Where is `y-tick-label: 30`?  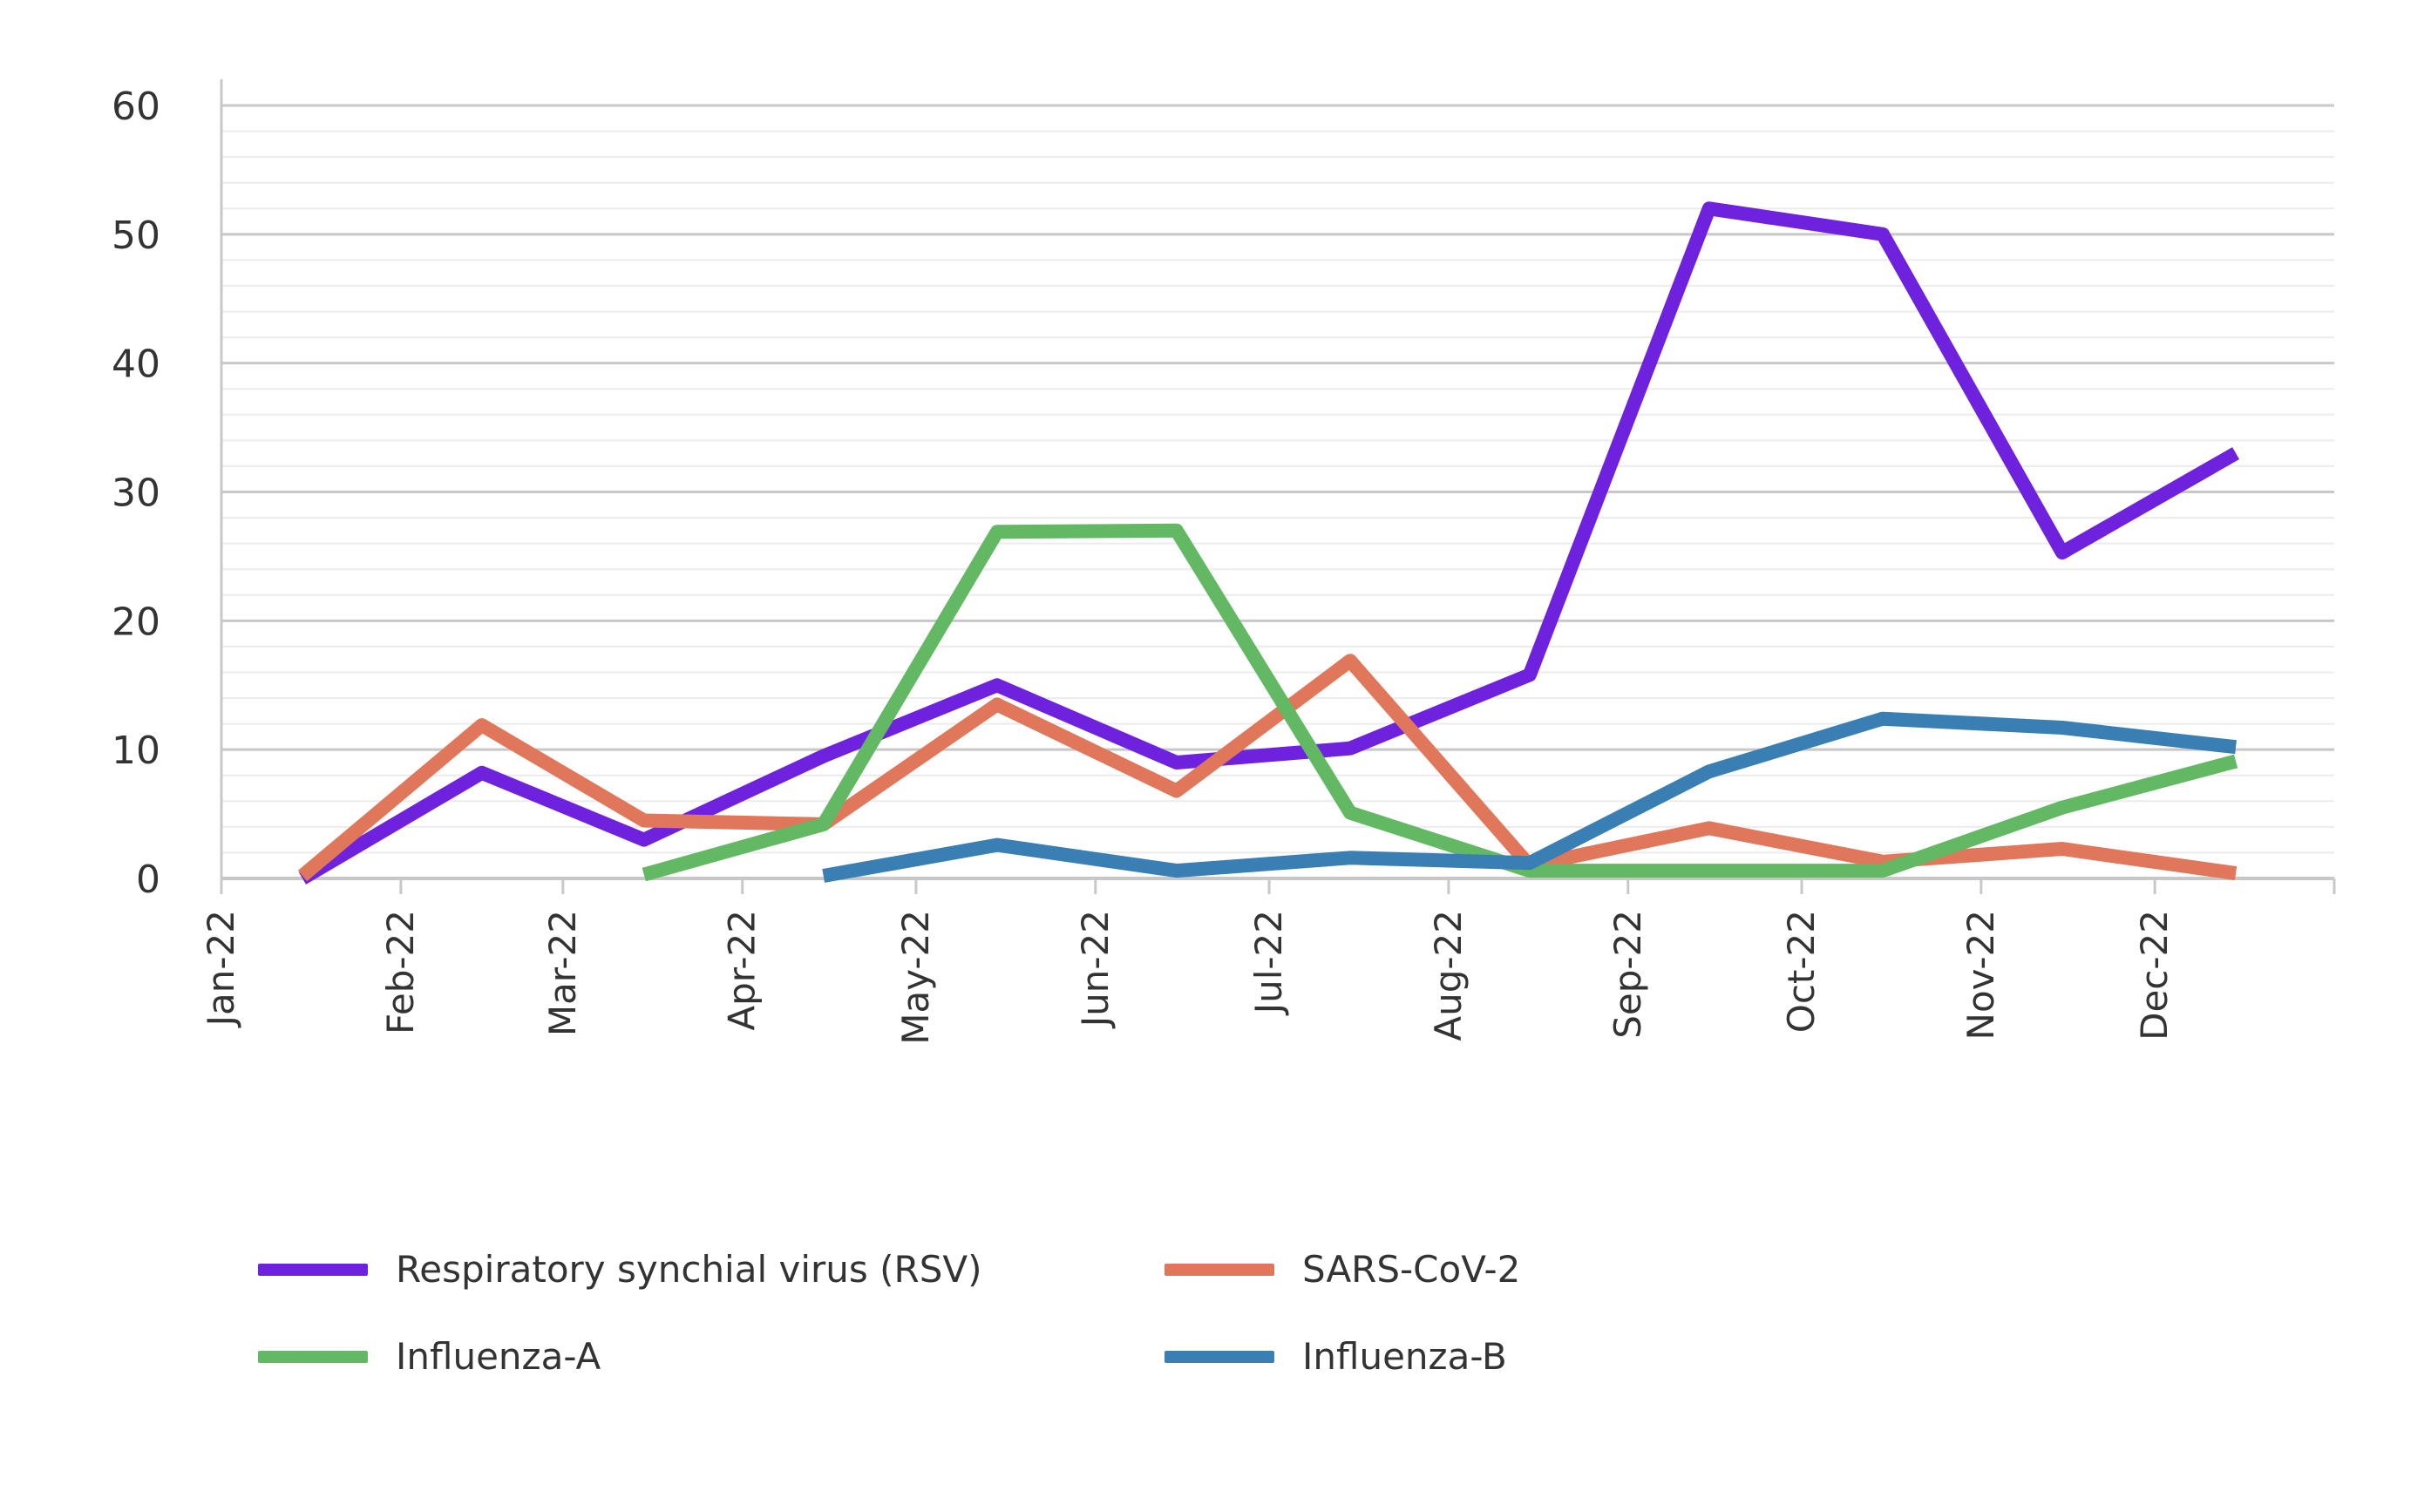 y-tick-label: 30 is located at coordinates (136, 494).